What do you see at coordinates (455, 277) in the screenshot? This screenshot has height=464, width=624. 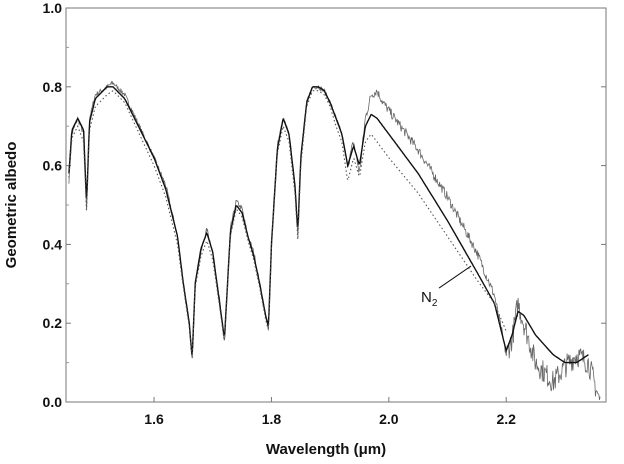 I see `annotation-leader` at bounding box center [455, 277].